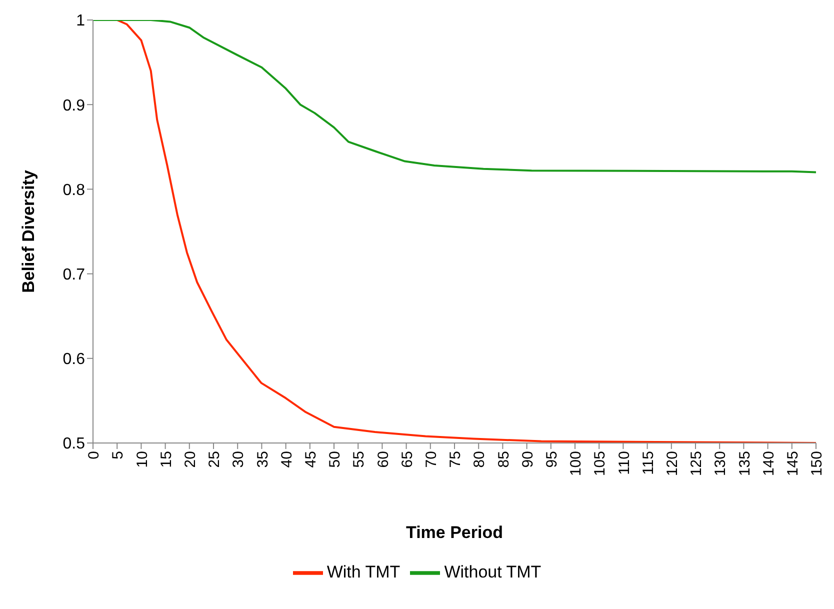  What do you see at coordinates (721, 463) in the screenshot?
I see `x-tick-label: 130` at bounding box center [721, 463].